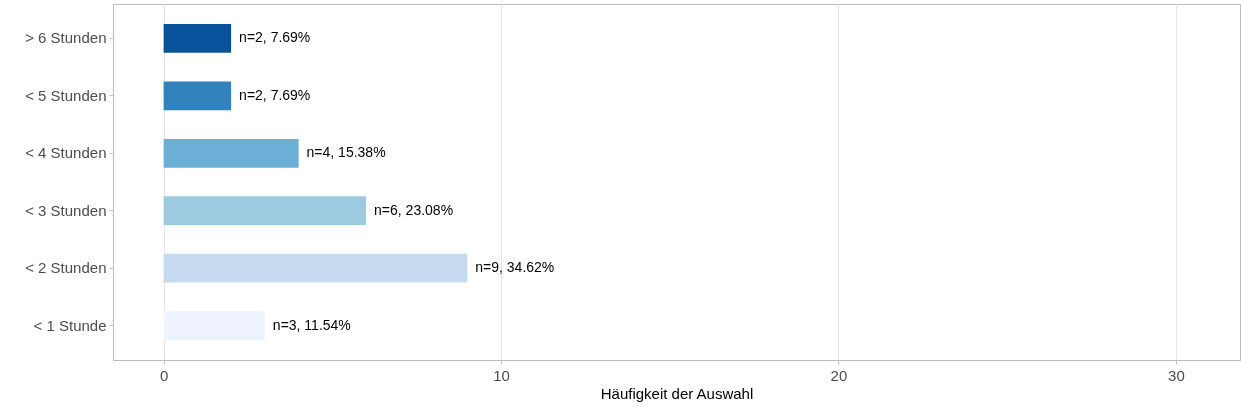 The image size is (1241, 407). What do you see at coordinates (839, 375) in the screenshot?
I see `x-tick-label: 20` at bounding box center [839, 375].